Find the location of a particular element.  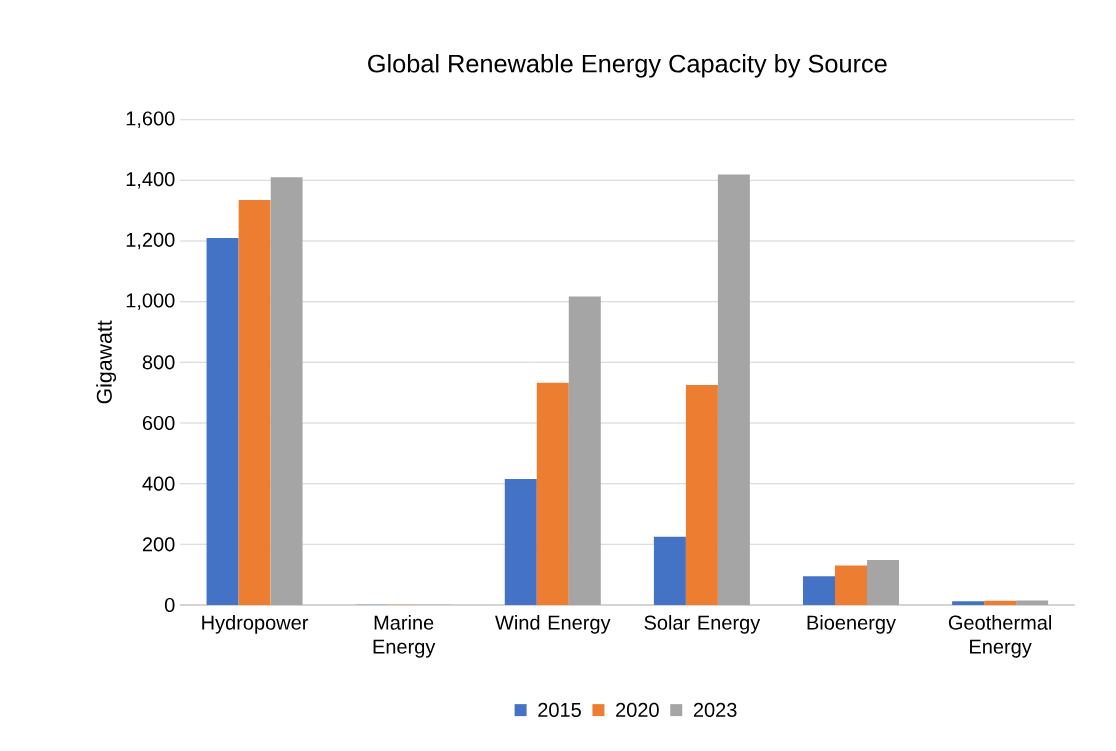

x-tick-label: Geothermal Energy is located at coordinates (1000, 636).